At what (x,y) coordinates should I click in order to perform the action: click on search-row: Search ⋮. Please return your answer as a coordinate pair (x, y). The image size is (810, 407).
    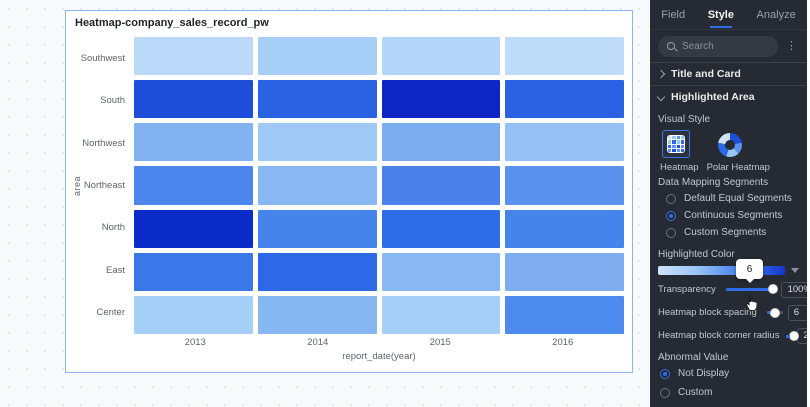
    Looking at the image, I should click on (728, 46).